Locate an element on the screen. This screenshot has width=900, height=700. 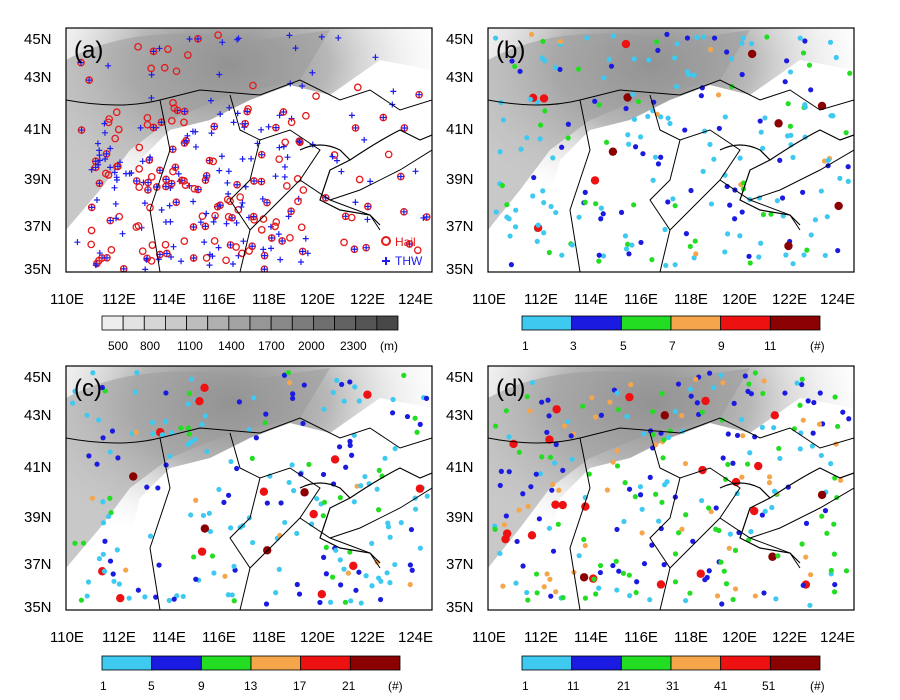
colorbar-label: 1 is located at coordinates (525, 686).